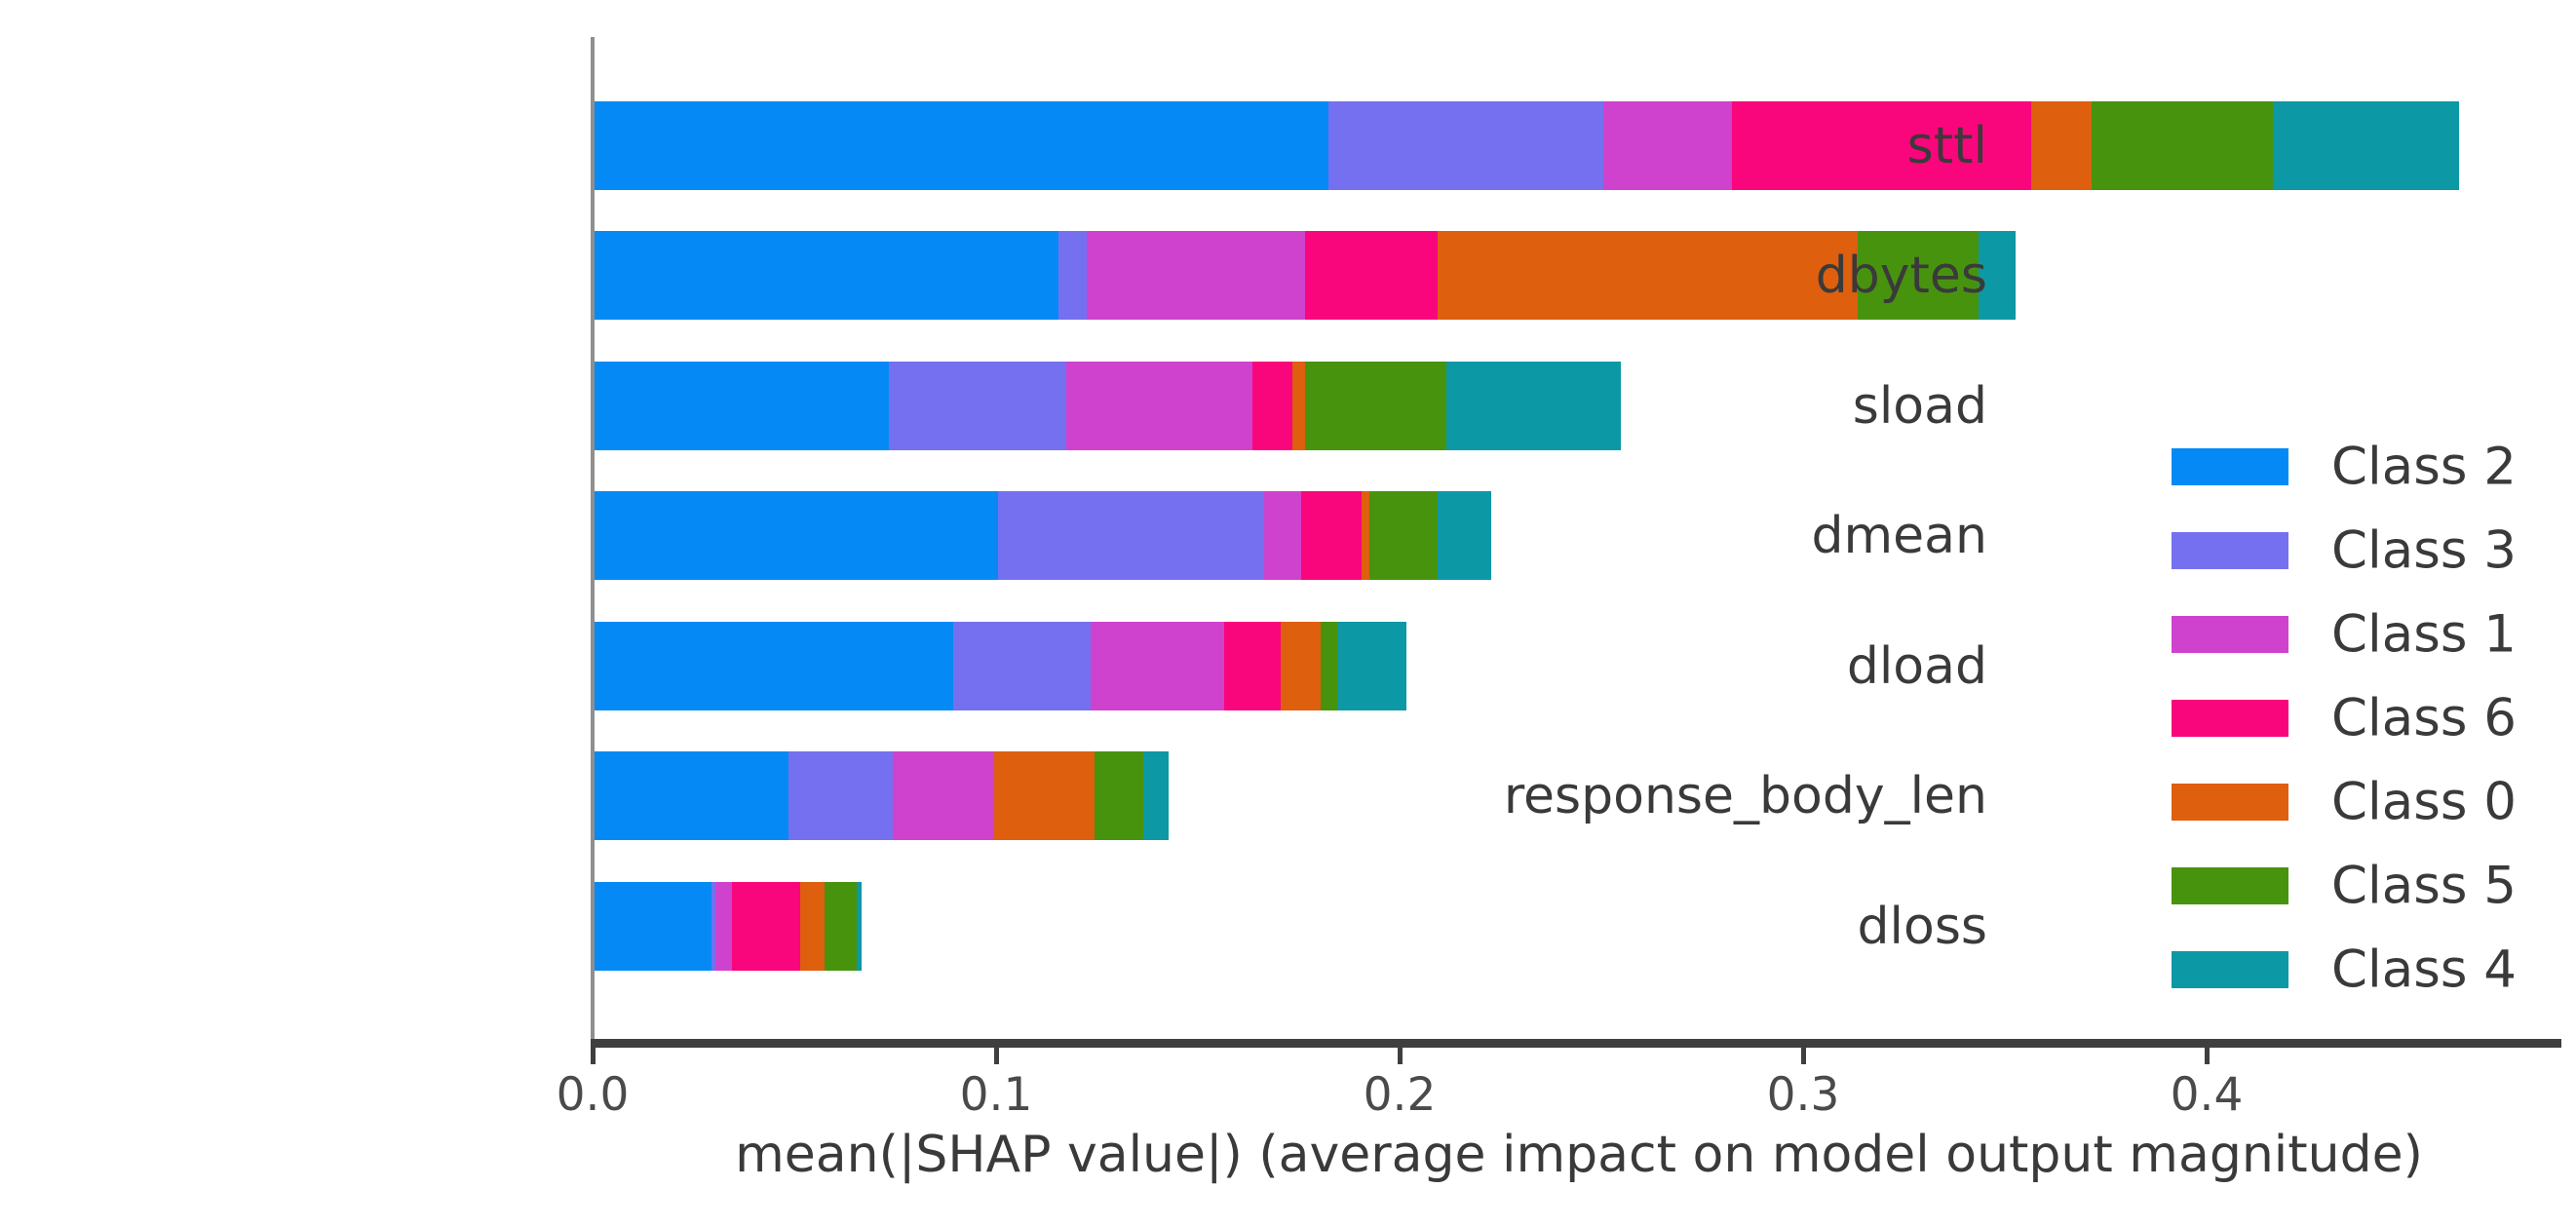 The image size is (2576, 1227). What do you see at coordinates (2424, 550) in the screenshot?
I see `legend-label: Class 3` at bounding box center [2424, 550].